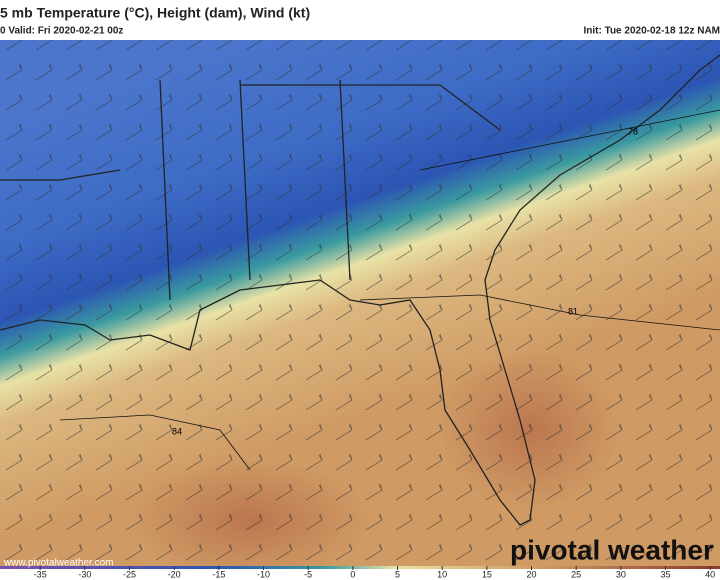  I want to click on colorbar-tick-label: 15, so click(487, 574).